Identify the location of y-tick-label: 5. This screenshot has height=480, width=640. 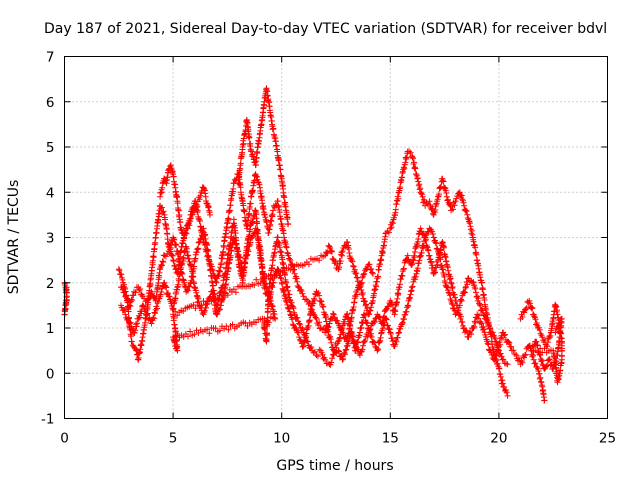
(50, 148).